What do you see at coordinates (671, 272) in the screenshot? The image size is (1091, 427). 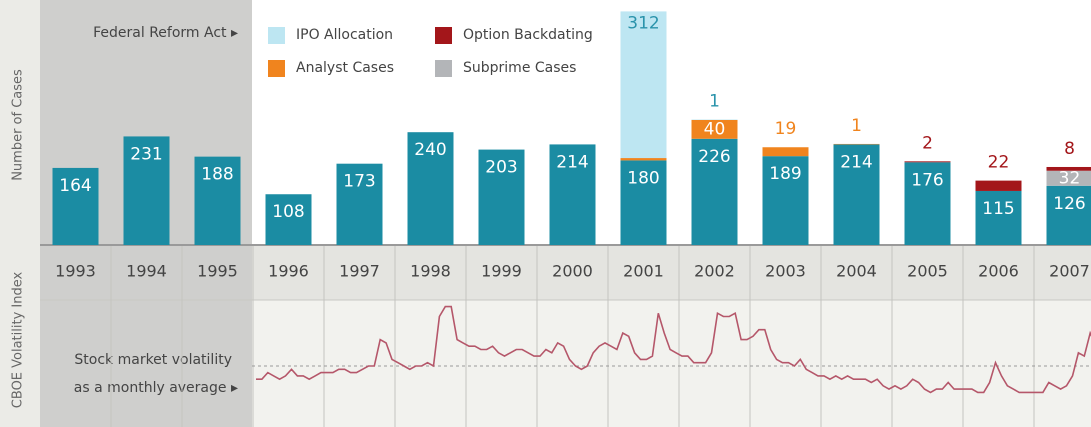 I see `year-strip` at bounding box center [671, 272].